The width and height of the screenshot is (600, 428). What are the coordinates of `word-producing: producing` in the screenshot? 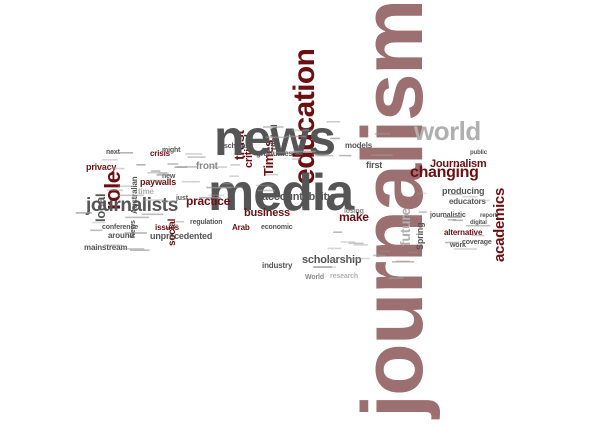 It's located at (463, 191).